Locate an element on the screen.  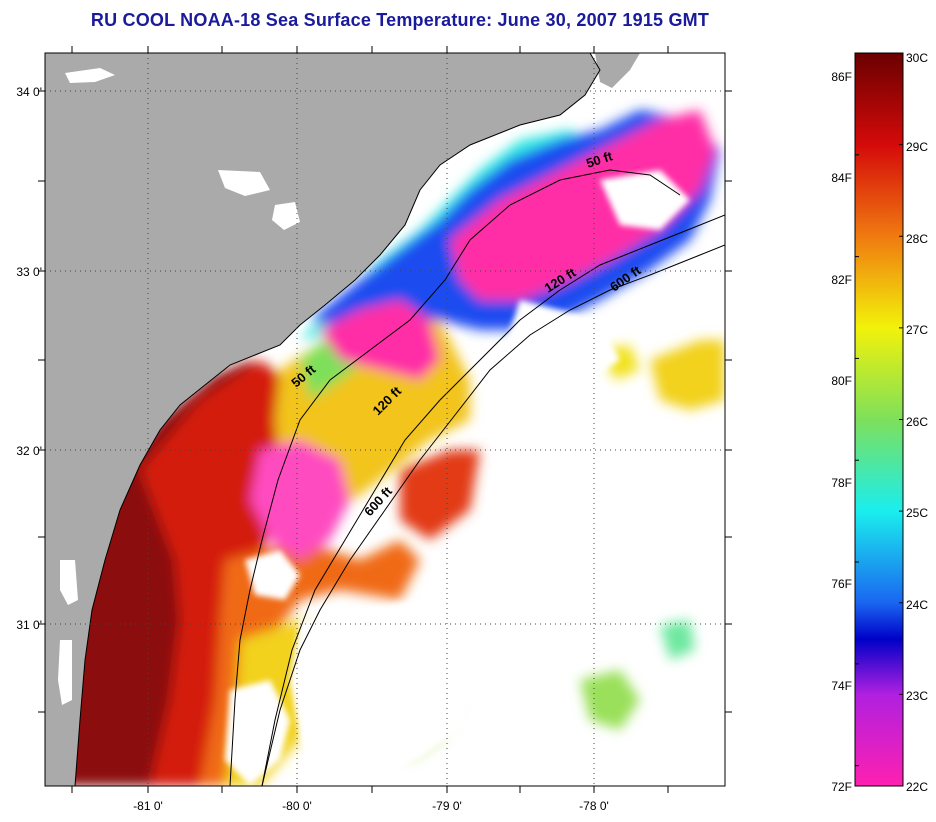
lon-label-78: -78 0' is located at coordinates (594, 806).